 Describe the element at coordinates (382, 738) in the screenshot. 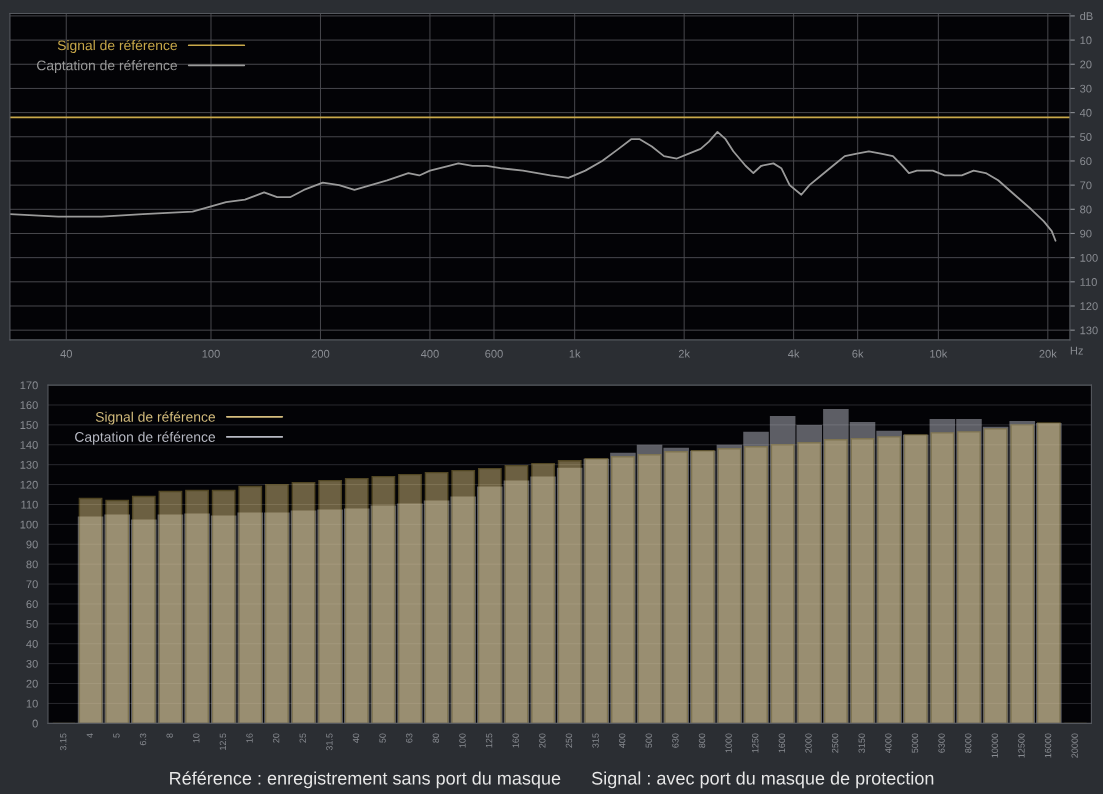

I see `x-tick-label: 50` at that location.